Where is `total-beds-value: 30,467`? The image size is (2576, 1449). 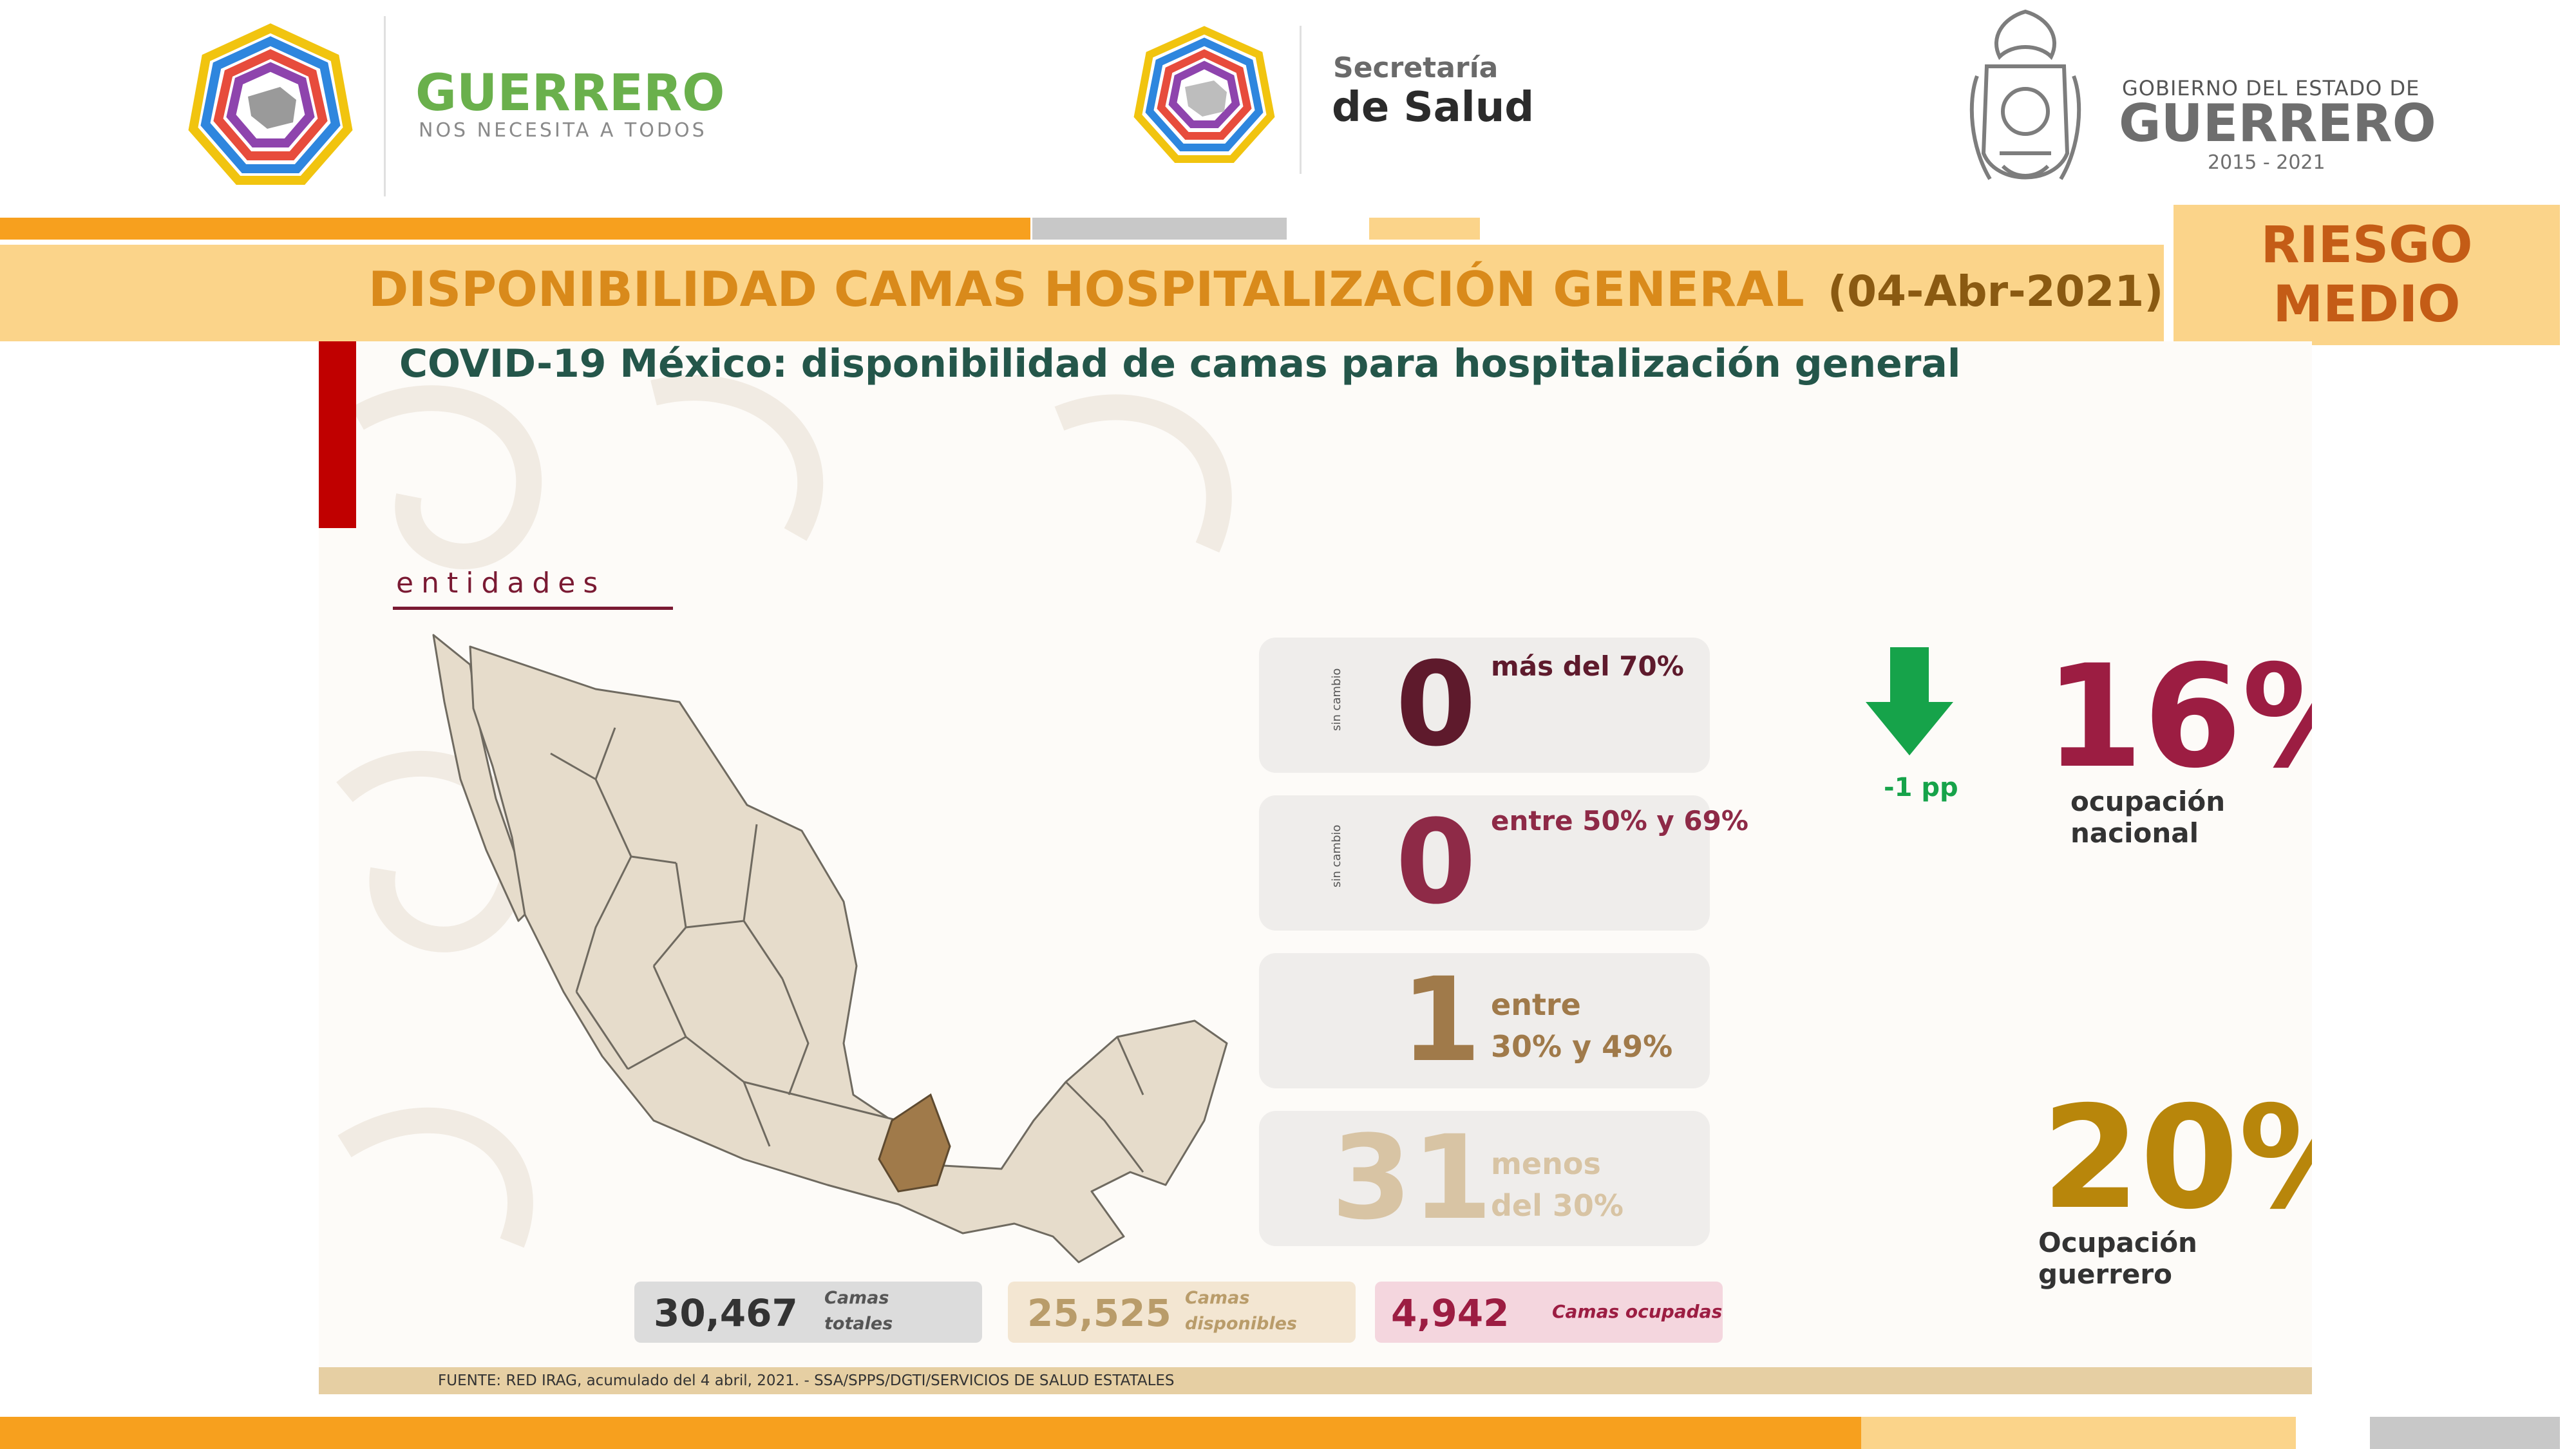
total-beds-value: 30,467 is located at coordinates (726, 1313).